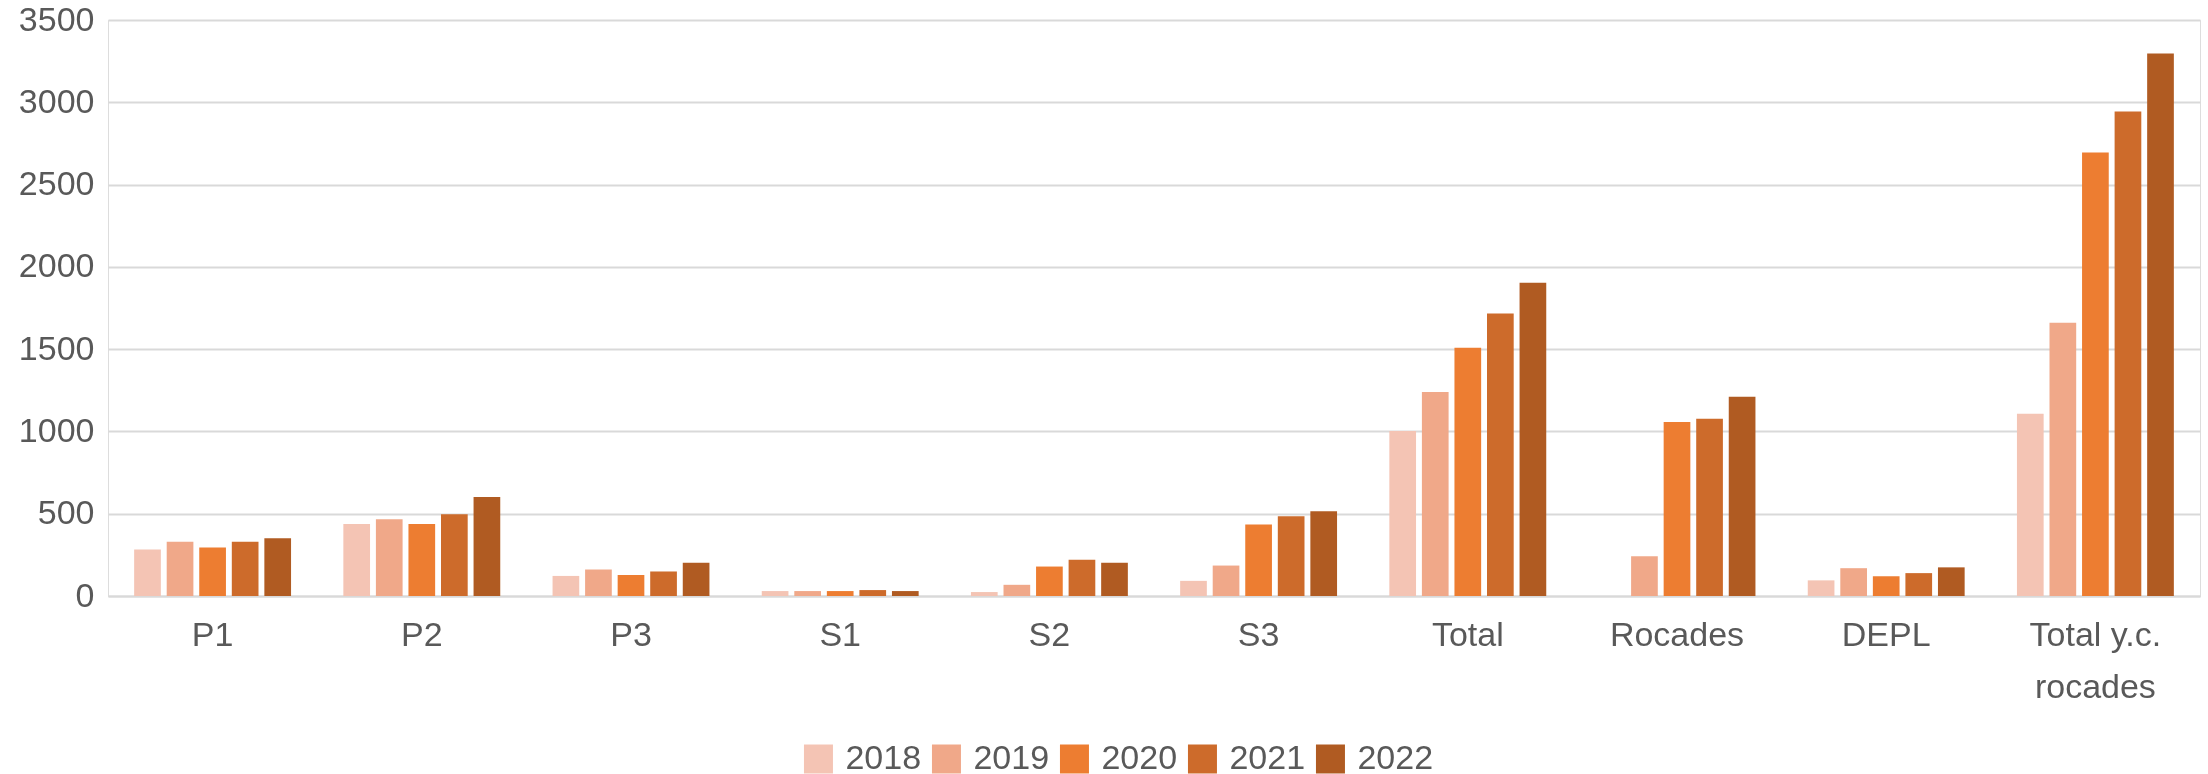 The height and width of the screenshot is (774, 2208). What do you see at coordinates (56, 183) in the screenshot?
I see `y-tick-label: 2500` at bounding box center [56, 183].